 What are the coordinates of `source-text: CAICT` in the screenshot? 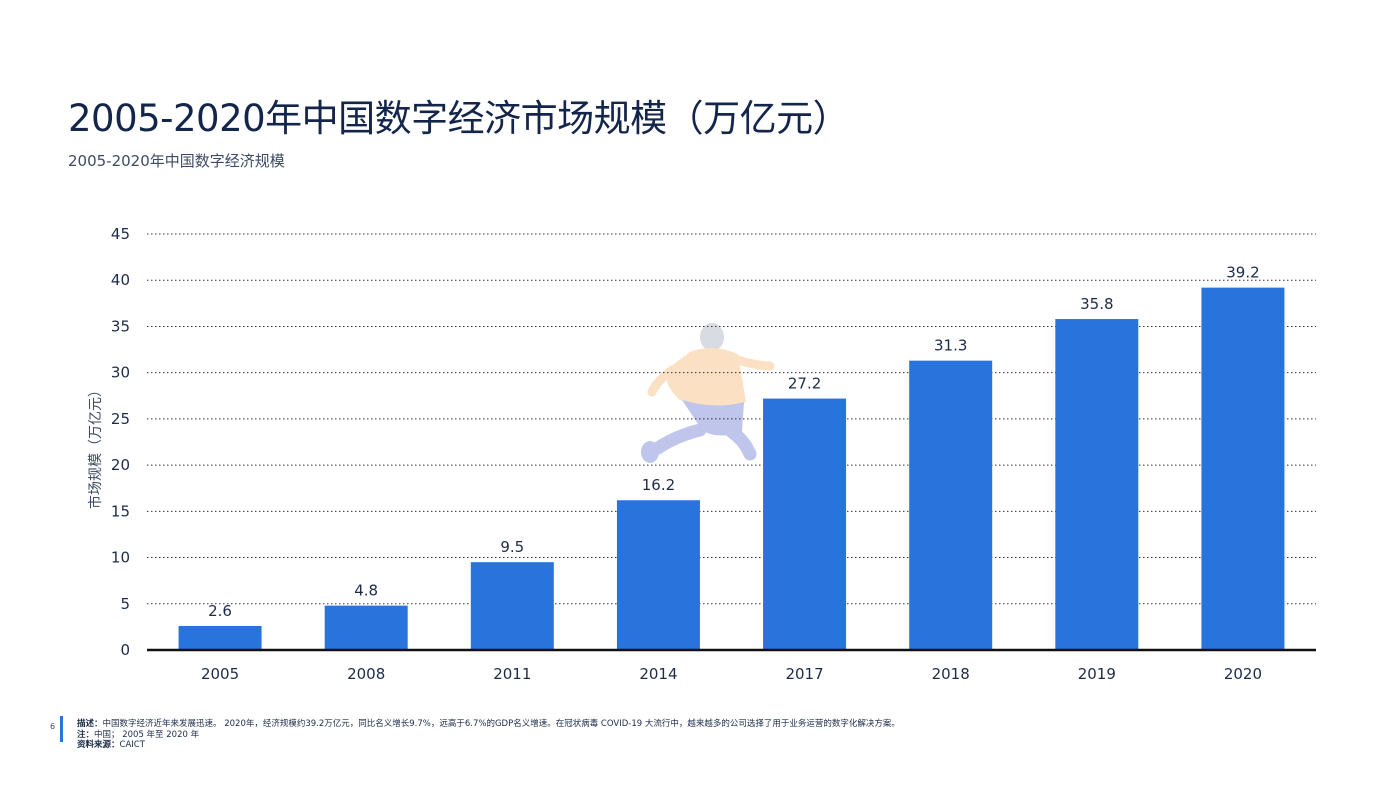 It's located at (132, 745).